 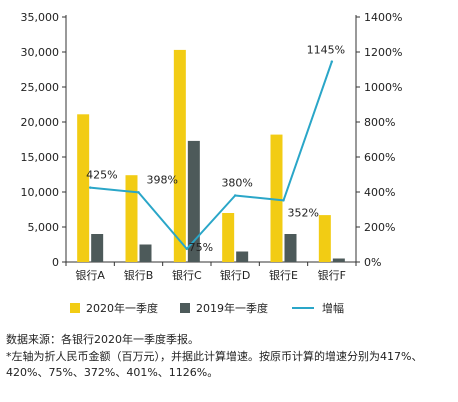 What do you see at coordinates (40, 52) in the screenshot?
I see `y-left-tick-label: 30,000` at bounding box center [40, 52].